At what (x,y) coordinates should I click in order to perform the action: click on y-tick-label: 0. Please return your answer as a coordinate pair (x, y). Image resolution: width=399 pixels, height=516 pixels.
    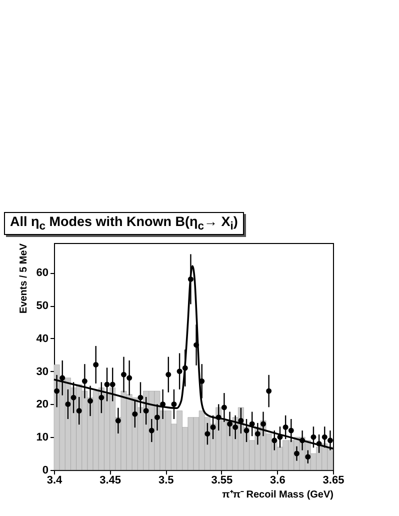
    Looking at the image, I should click on (45, 470).